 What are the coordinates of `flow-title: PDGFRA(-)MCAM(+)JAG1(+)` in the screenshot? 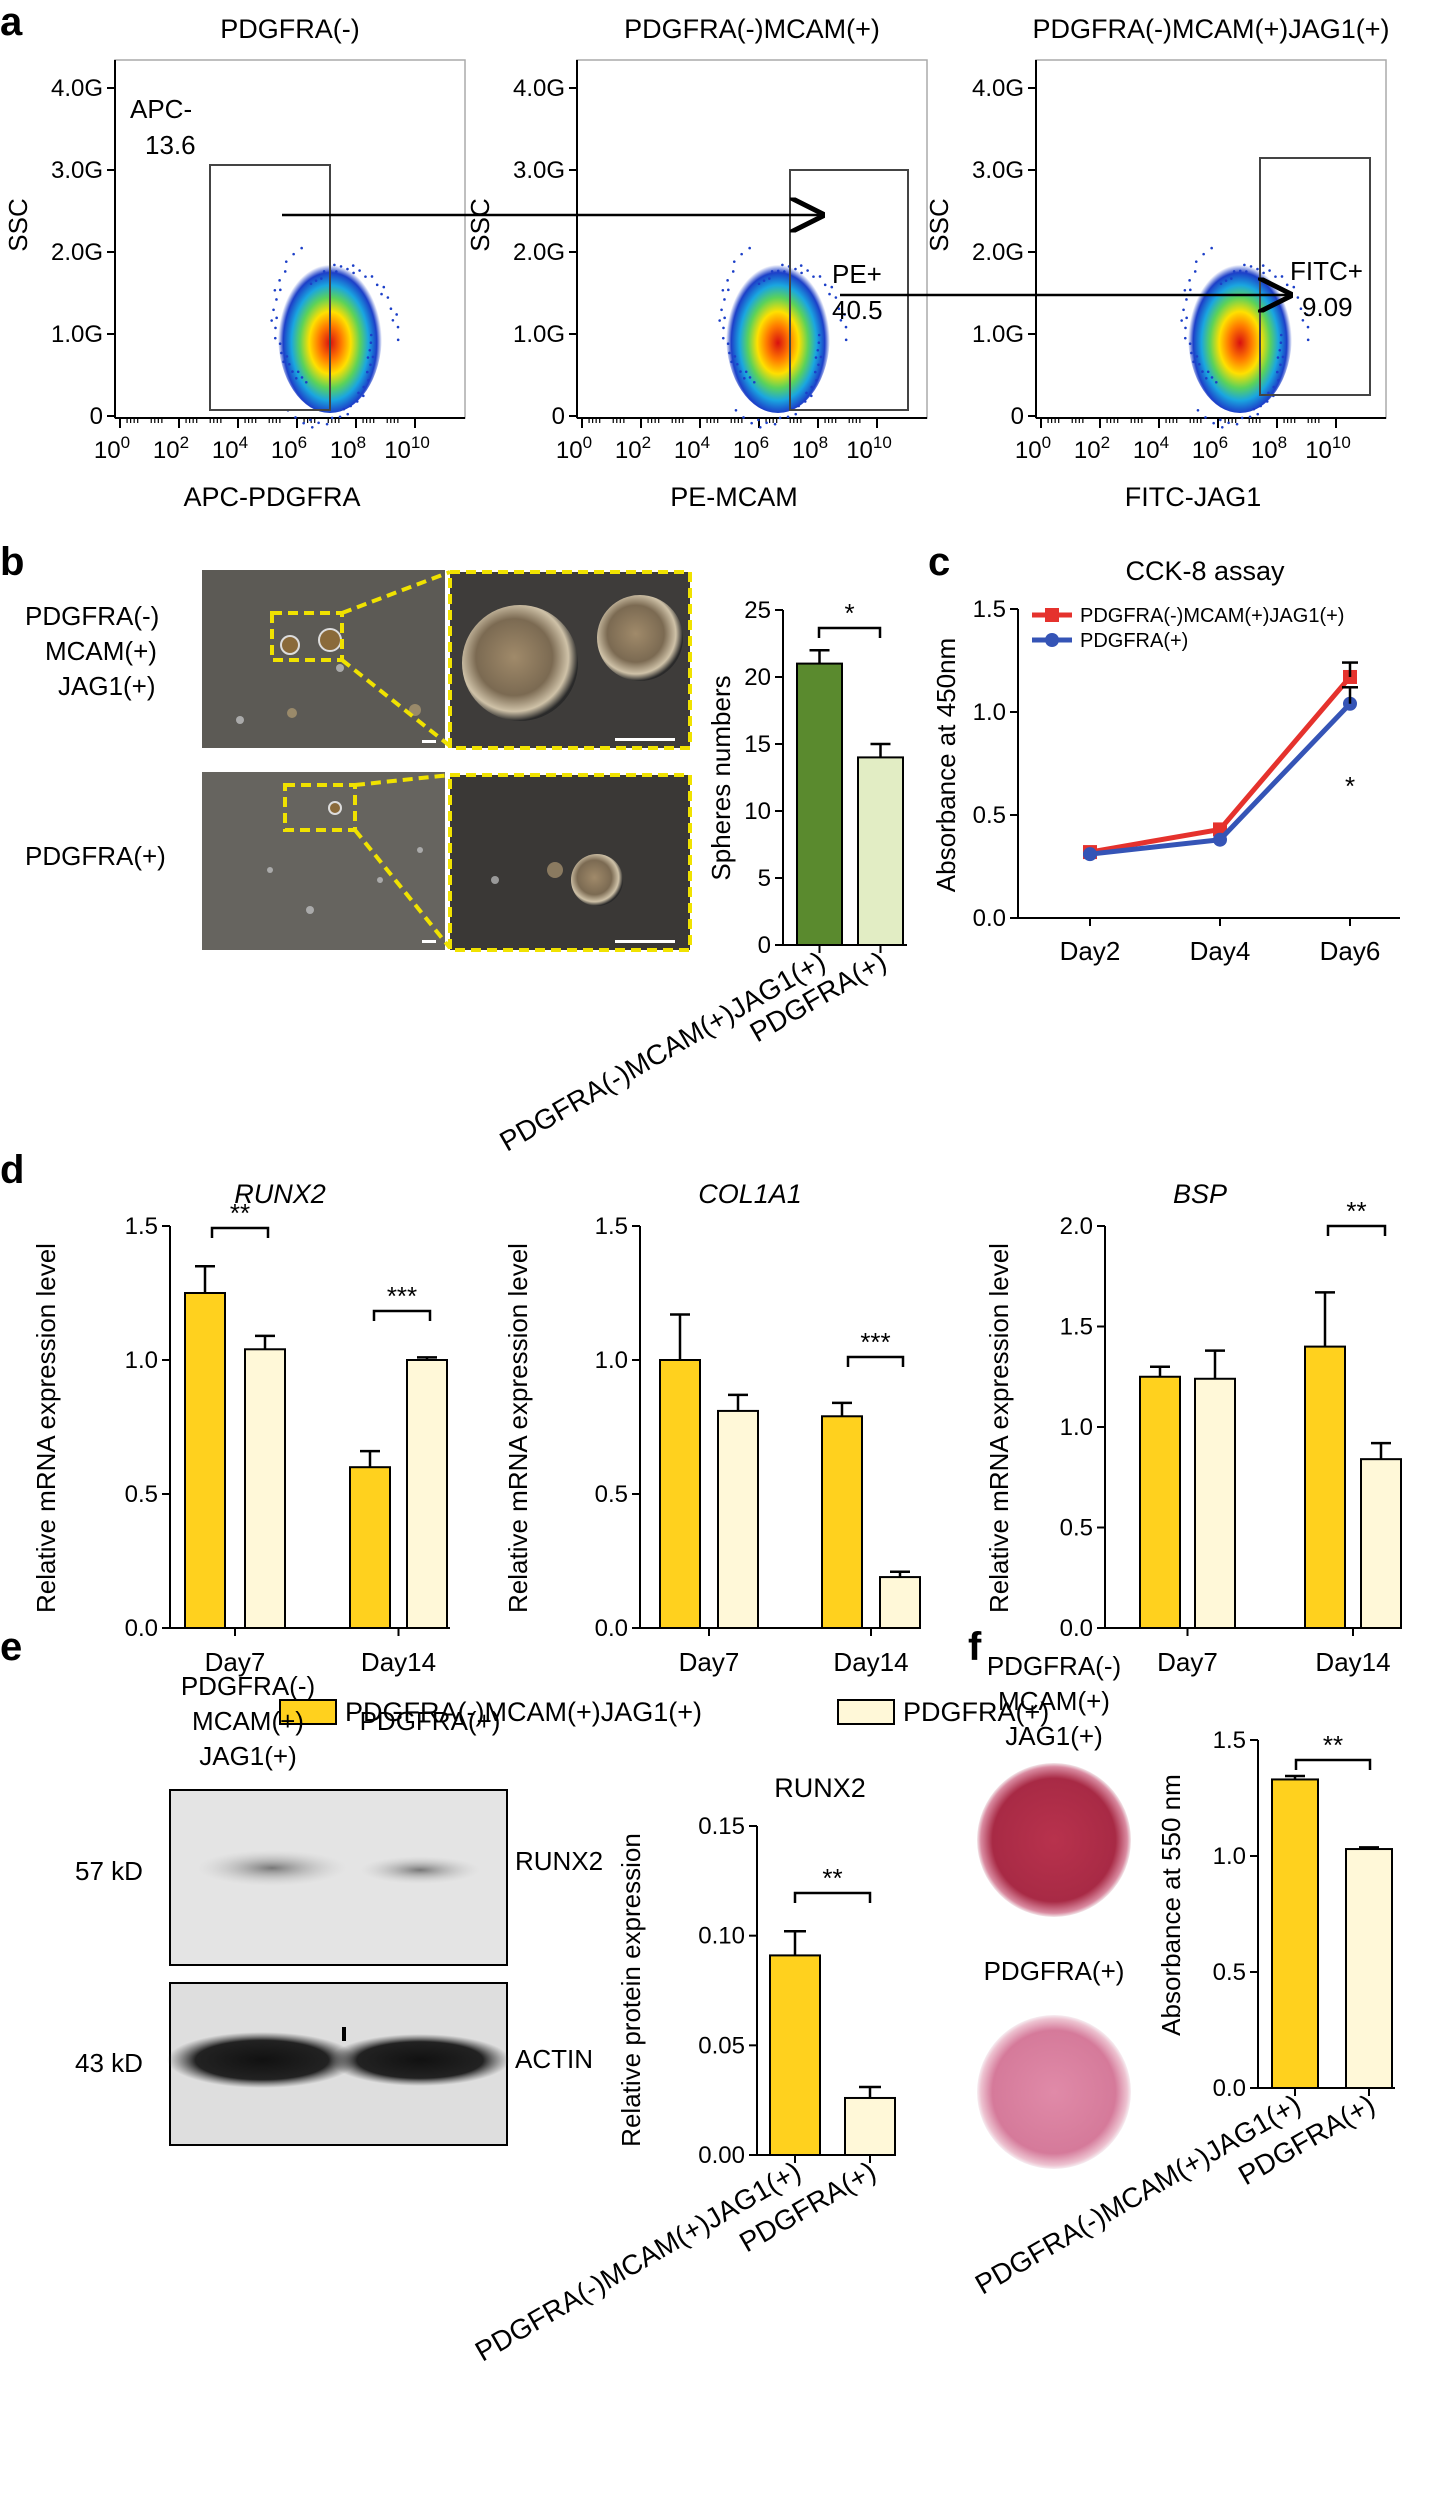 It's located at (1211, 29).